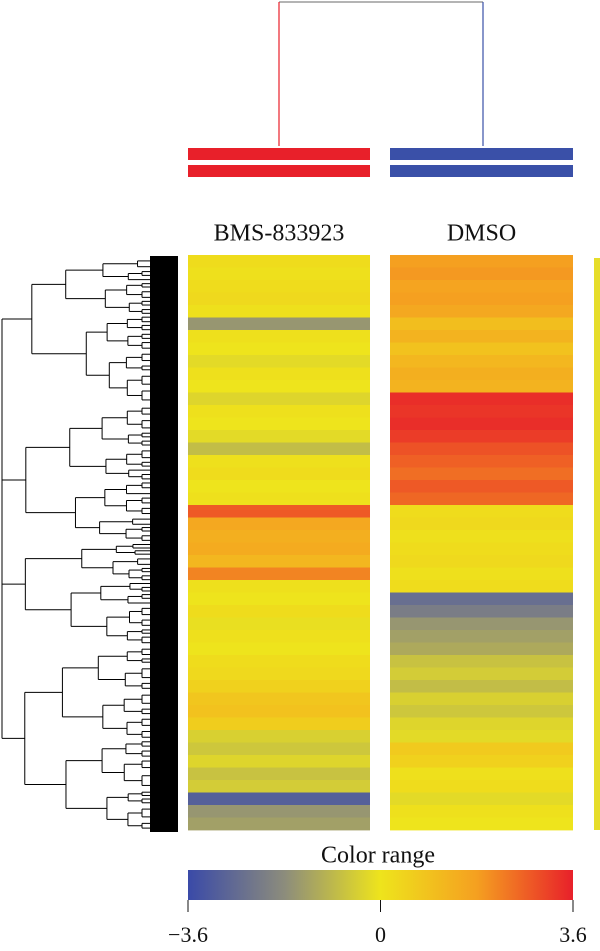 The image size is (600, 951). What do you see at coordinates (279, 234) in the screenshot?
I see `column-label: BMS-833923` at bounding box center [279, 234].